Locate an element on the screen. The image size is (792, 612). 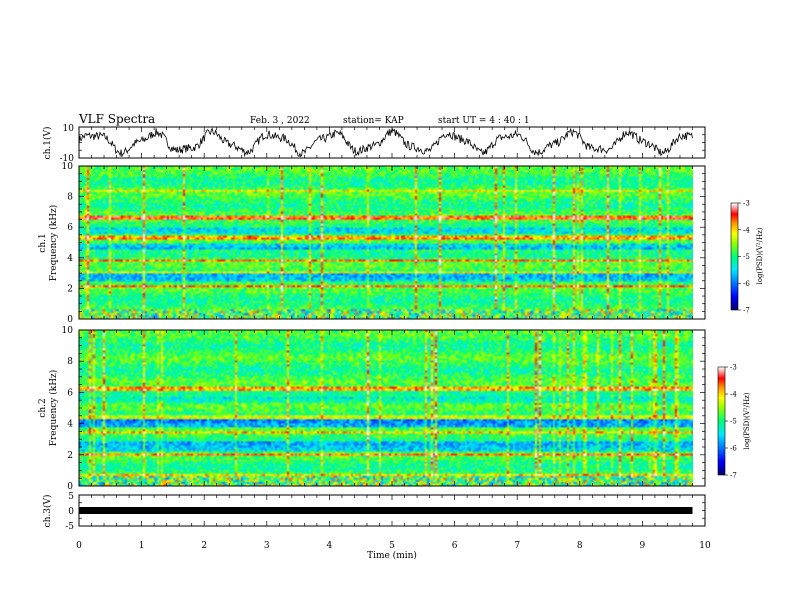
ch1-colorbar-ticks: -3 -4 -5 -6 -7 is located at coordinates (744, 257).